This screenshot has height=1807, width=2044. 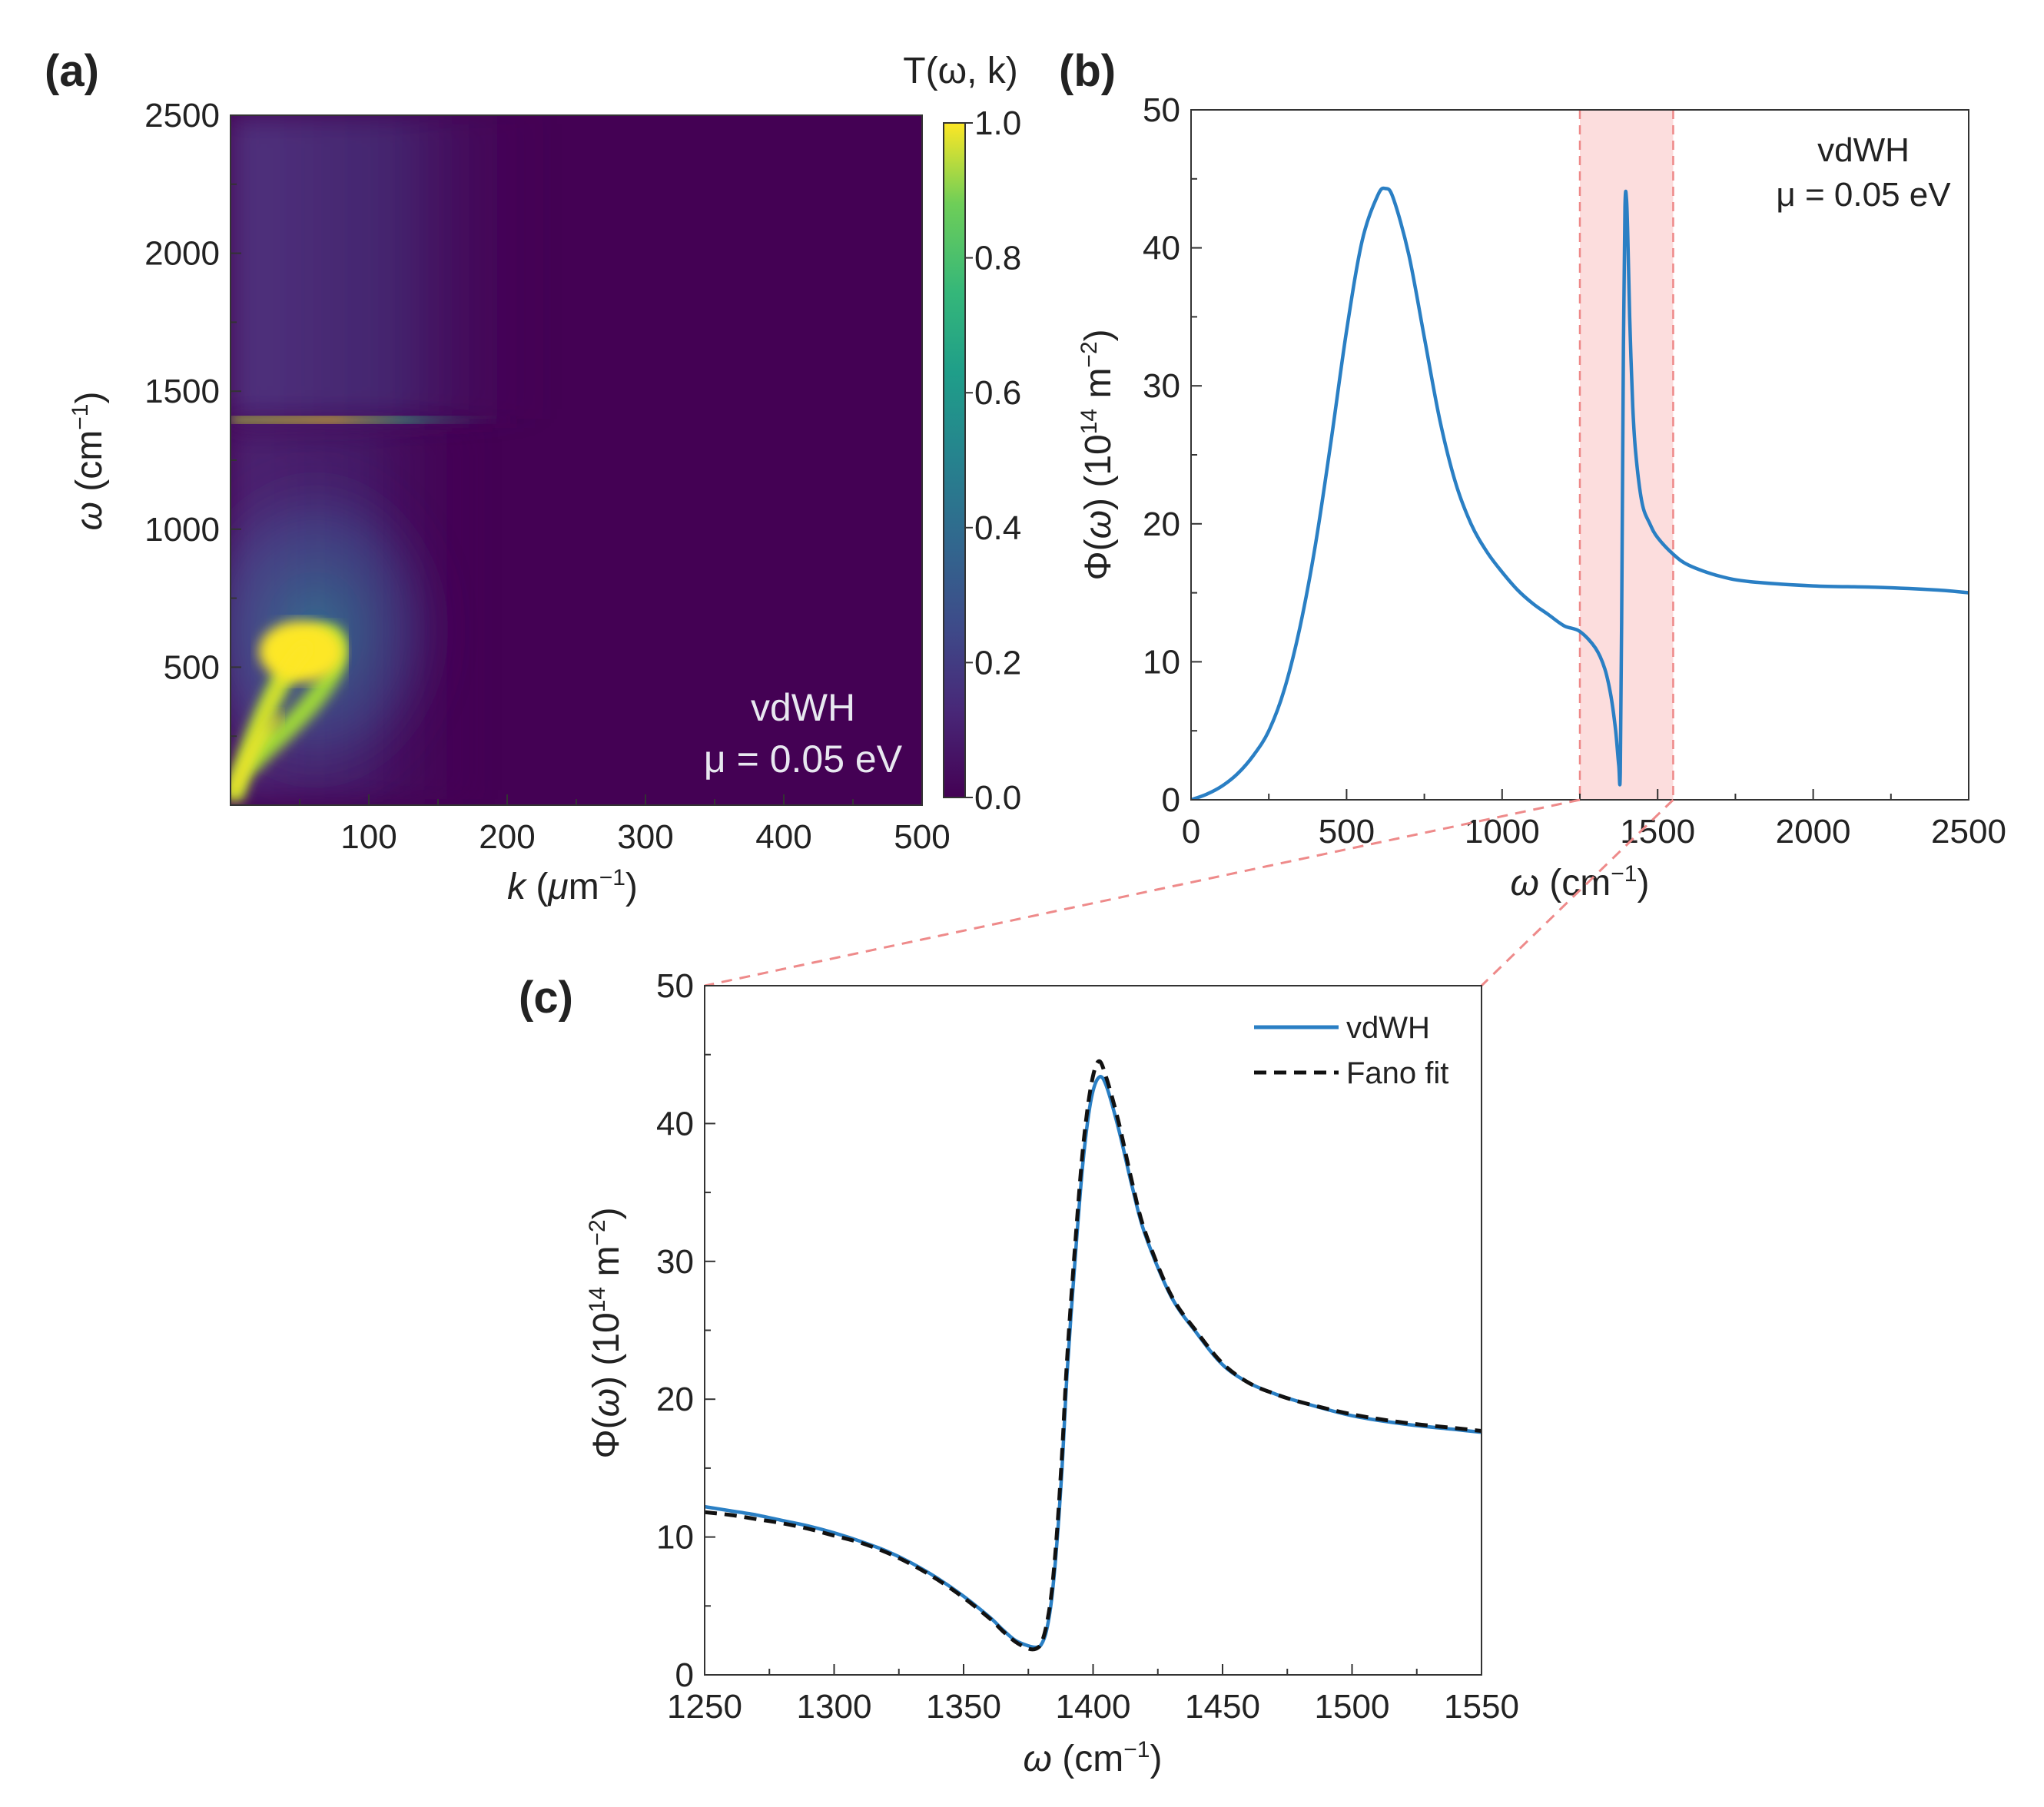 I want to click on heatmap-upper-band, so click(x=392, y=267).